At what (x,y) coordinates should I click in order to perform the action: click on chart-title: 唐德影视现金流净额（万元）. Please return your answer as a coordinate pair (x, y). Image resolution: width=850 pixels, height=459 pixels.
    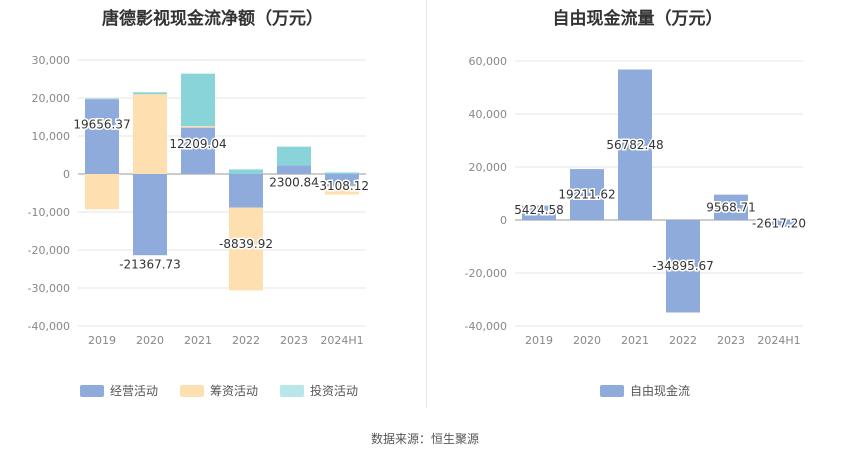
    Looking at the image, I should click on (212, 19).